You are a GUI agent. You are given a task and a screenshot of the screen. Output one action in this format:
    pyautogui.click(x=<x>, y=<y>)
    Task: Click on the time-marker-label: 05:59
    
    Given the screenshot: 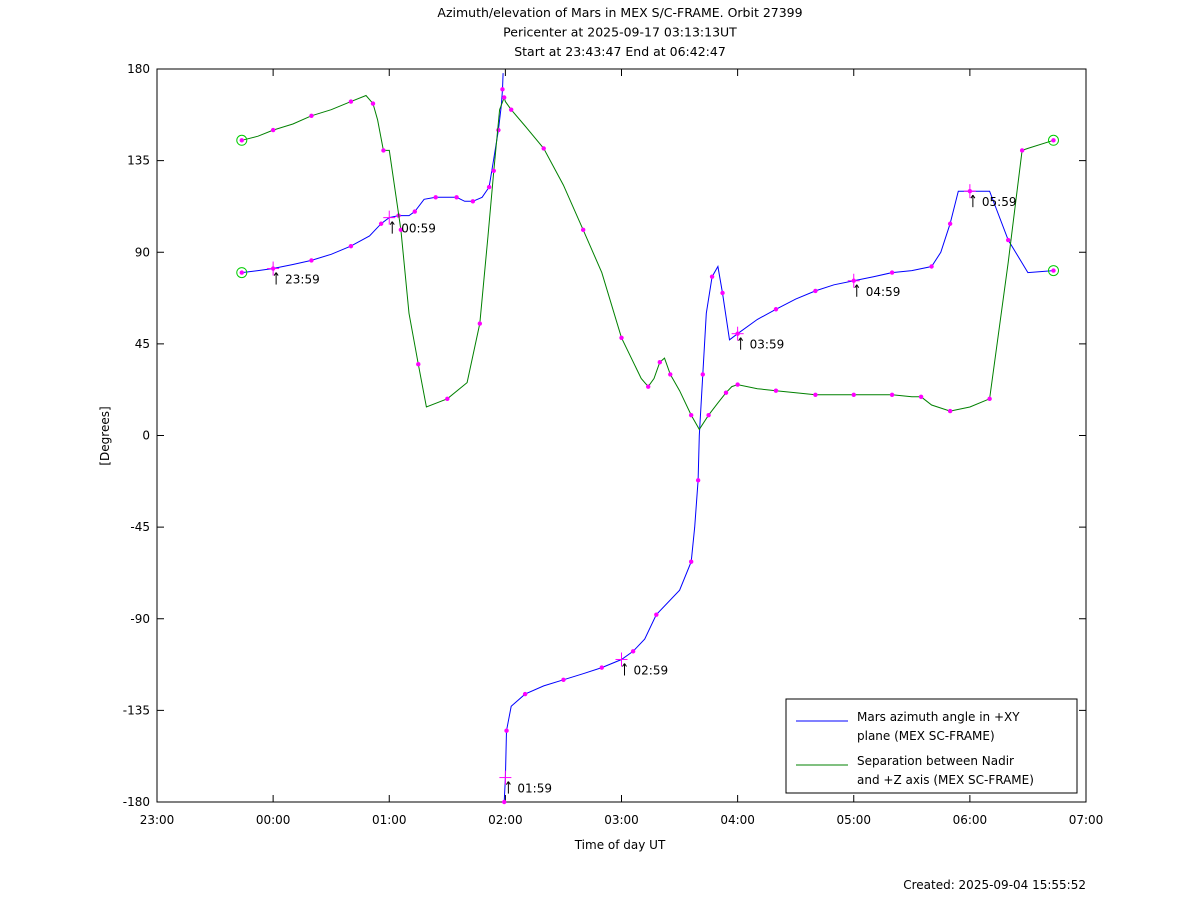 What is the action you would take?
    pyautogui.click(x=999, y=202)
    